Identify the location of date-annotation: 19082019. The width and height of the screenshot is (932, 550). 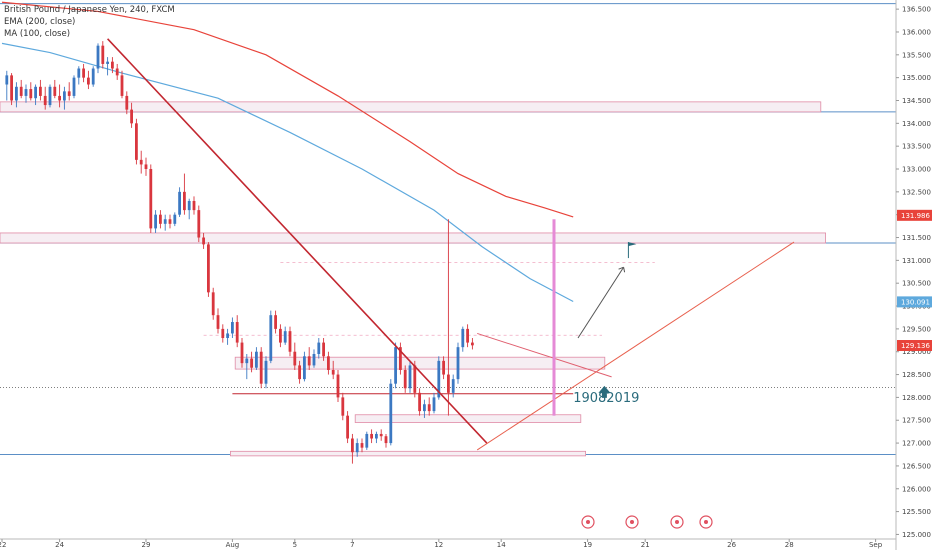
(606, 398).